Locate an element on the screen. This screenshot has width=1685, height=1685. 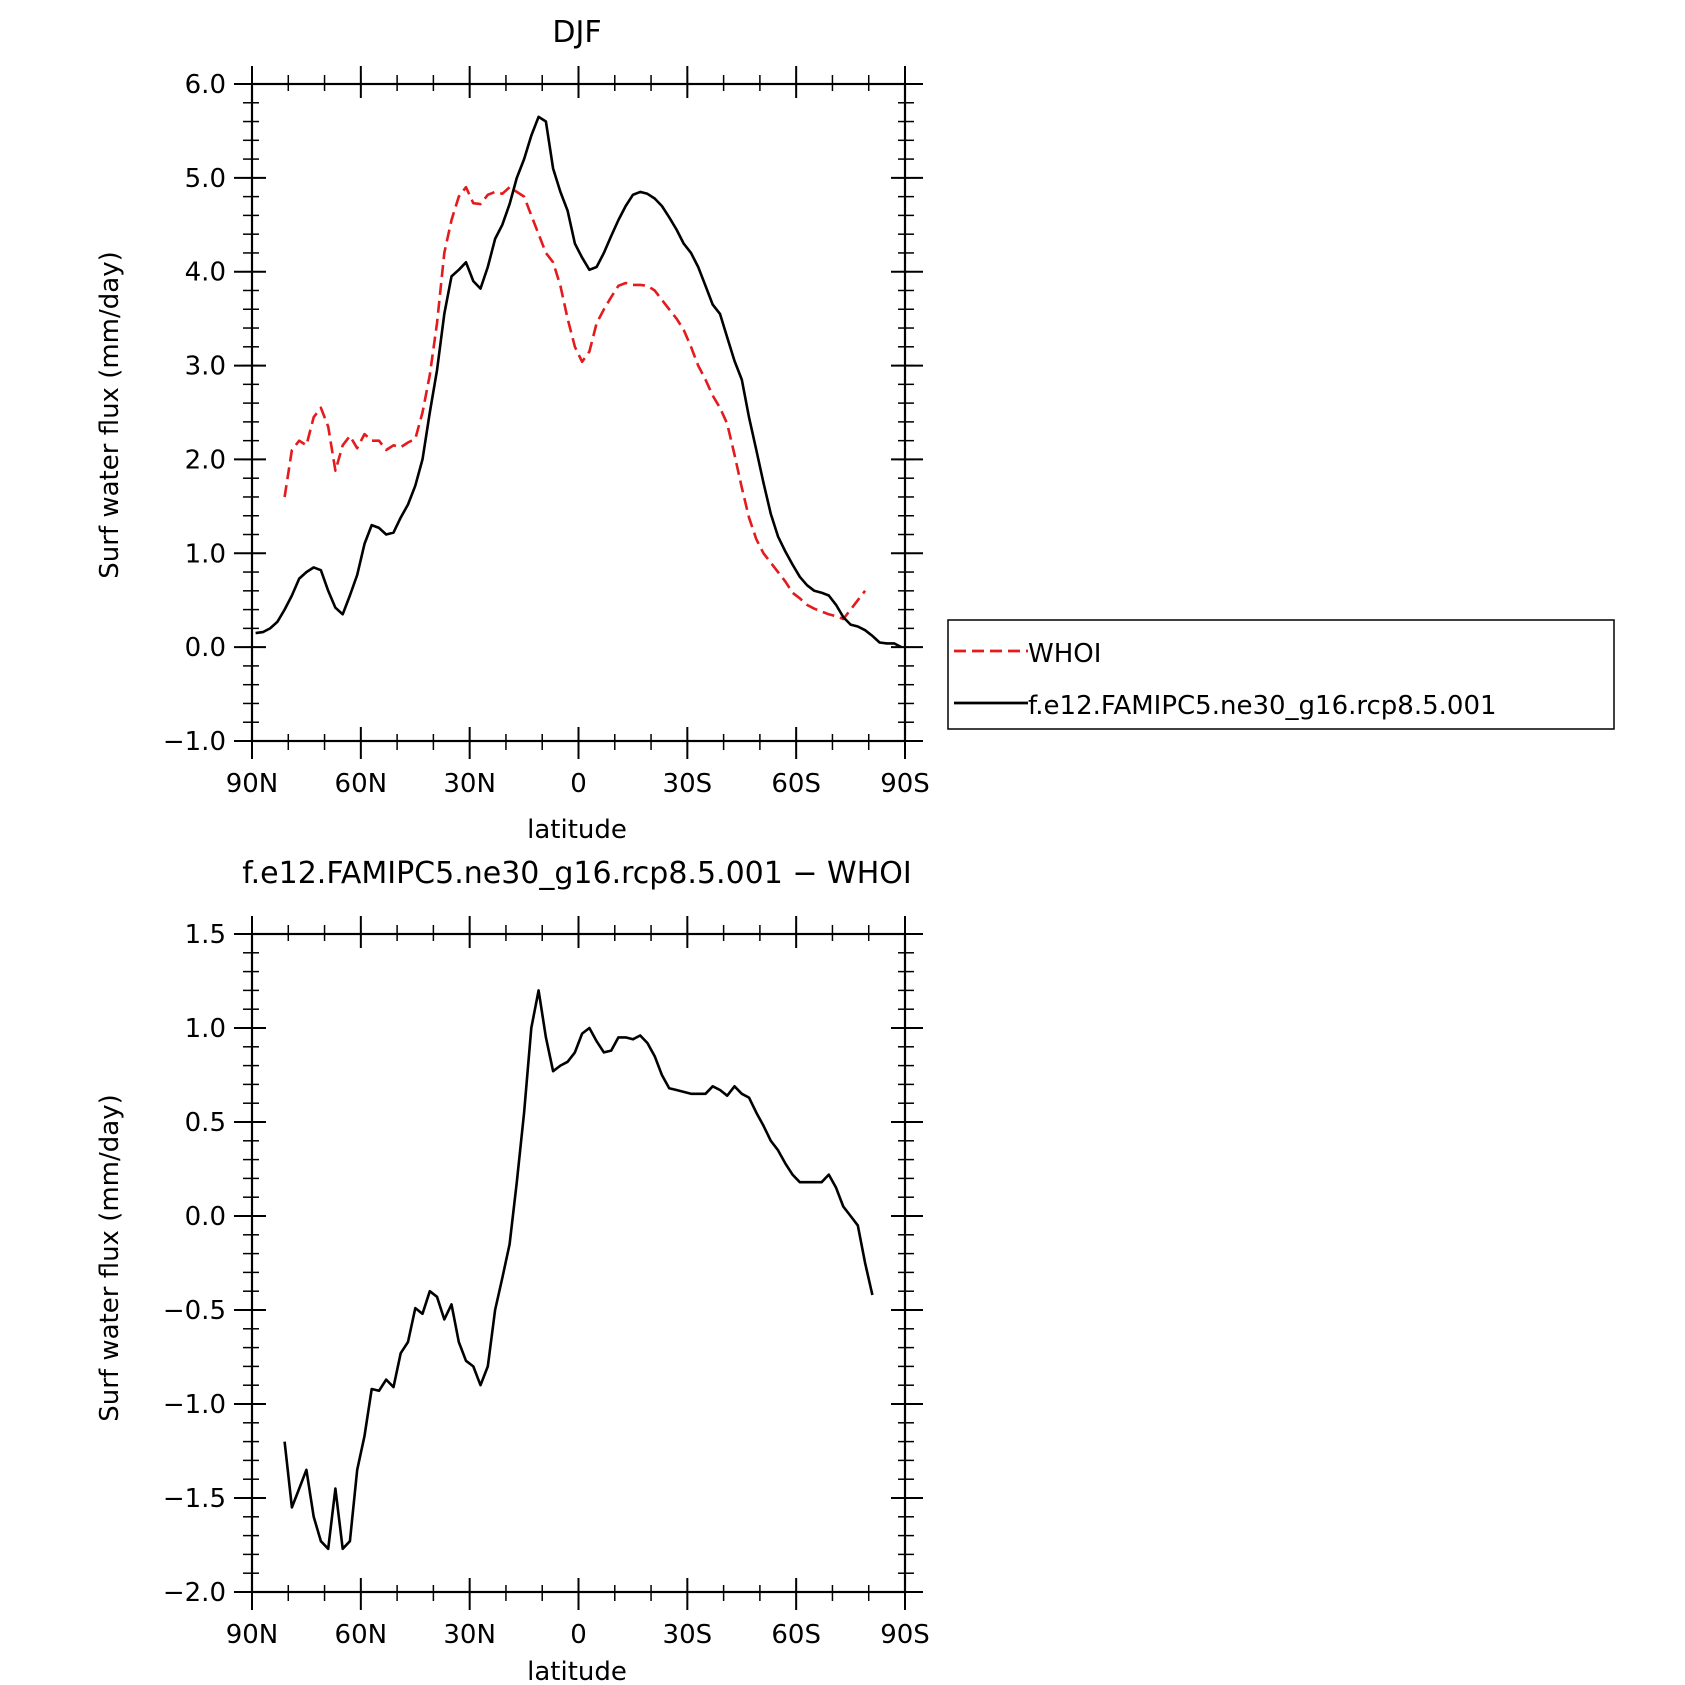
top-y-axis-title: Surf water flux (mm/day) is located at coordinates (110, 414).